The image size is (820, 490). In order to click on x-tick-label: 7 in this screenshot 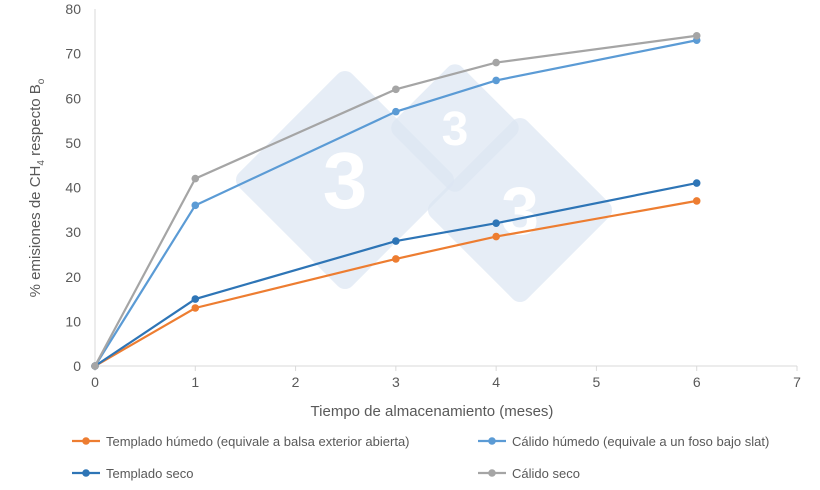, I will do `click(797, 382)`.